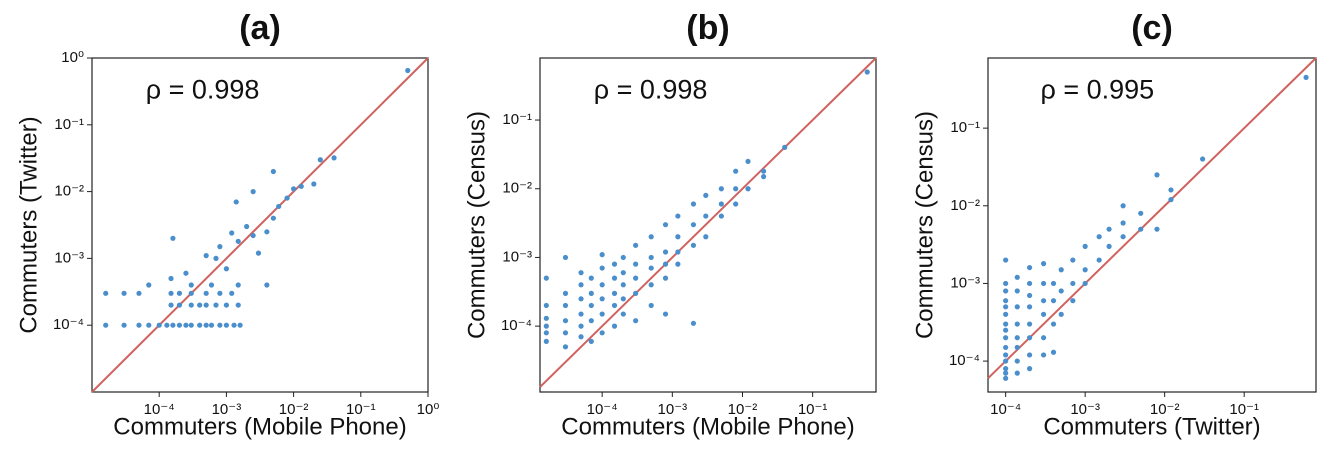 This screenshot has width=1326, height=450. Describe the element at coordinates (227, 409) in the screenshot. I see `x-tick-label: 10⁻³` at that location.